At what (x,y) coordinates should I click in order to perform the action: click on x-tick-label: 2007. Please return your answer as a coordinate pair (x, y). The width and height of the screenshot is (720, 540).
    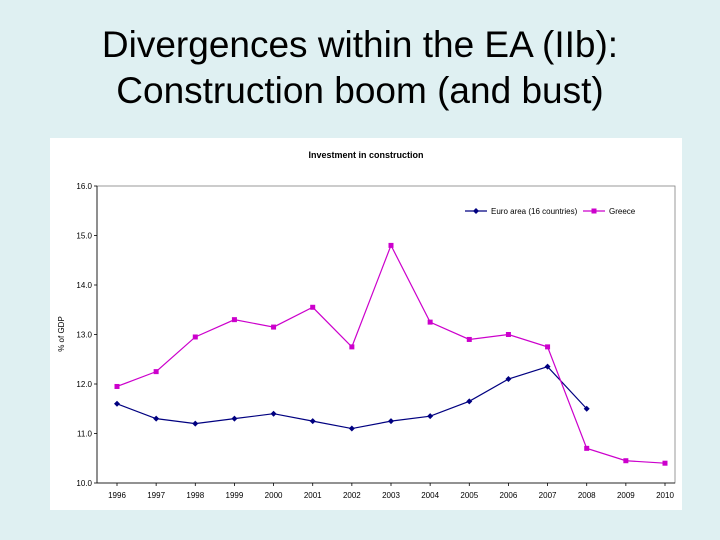
    Looking at the image, I should click on (548, 495).